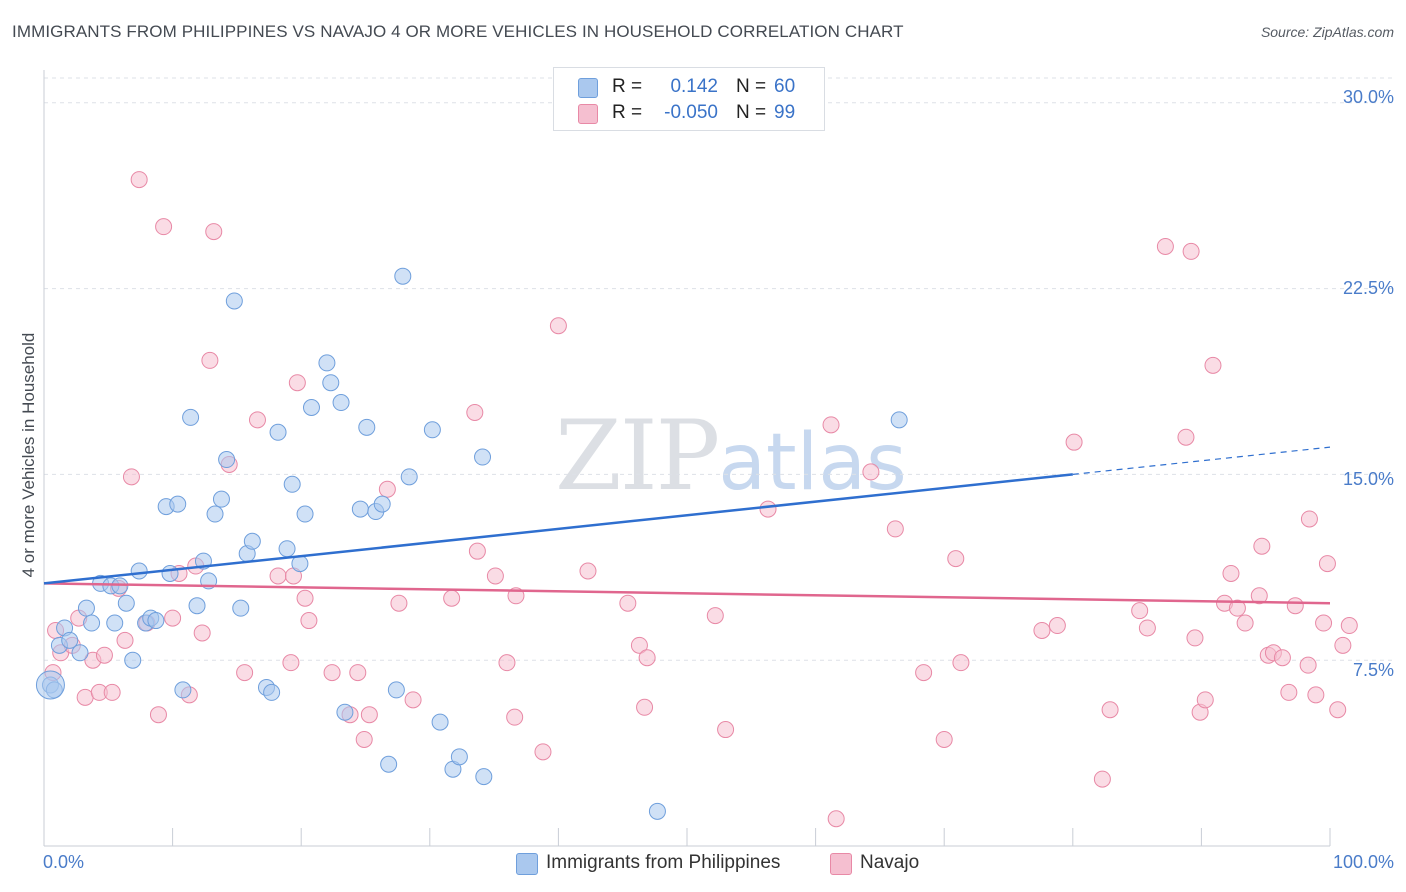 The width and height of the screenshot is (1406, 892). What do you see at coordinates (1368, 479) in the screenshot?
I see `y-tick-label-15: 15.0%` at bounding box center [1368, 479].